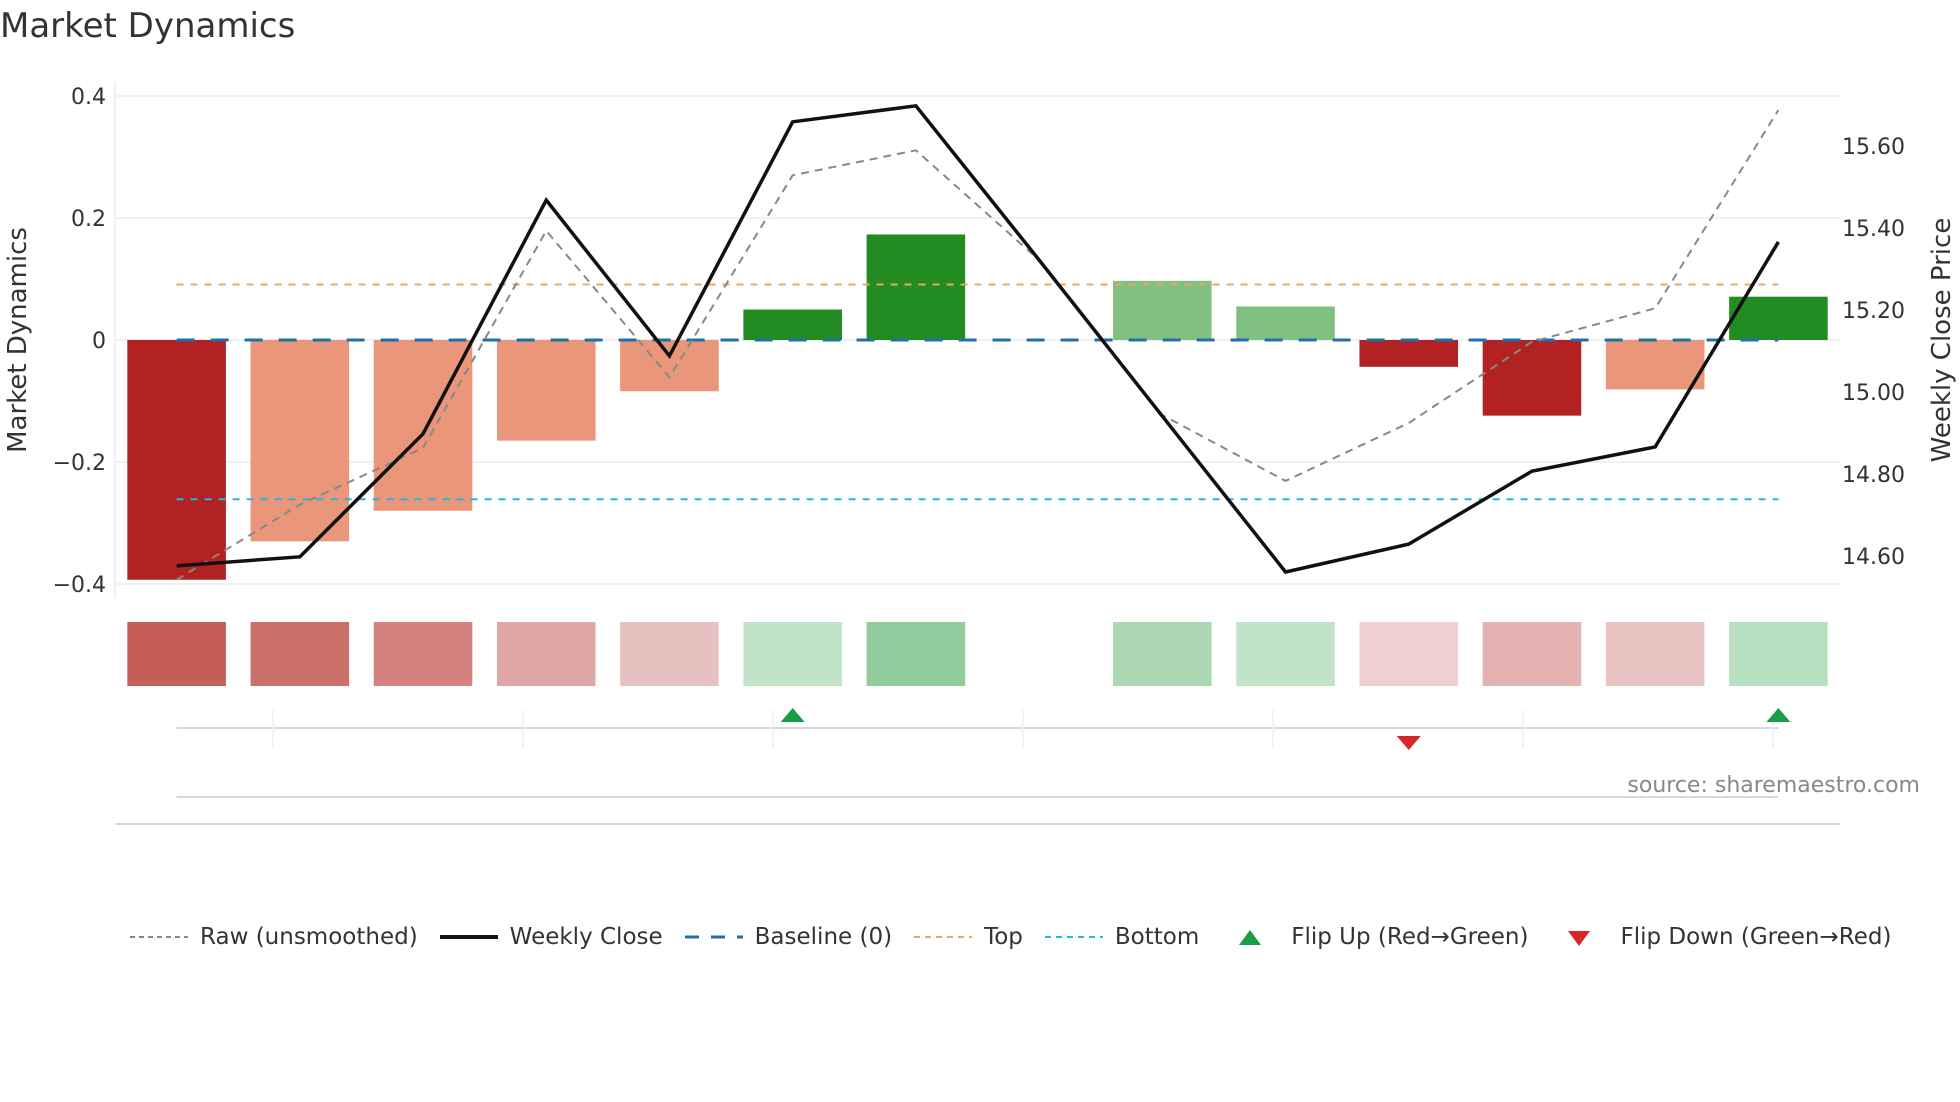 The image size is (1960, 1102). I want to click on right-tick-label: 14.80, so click(1873, 475).